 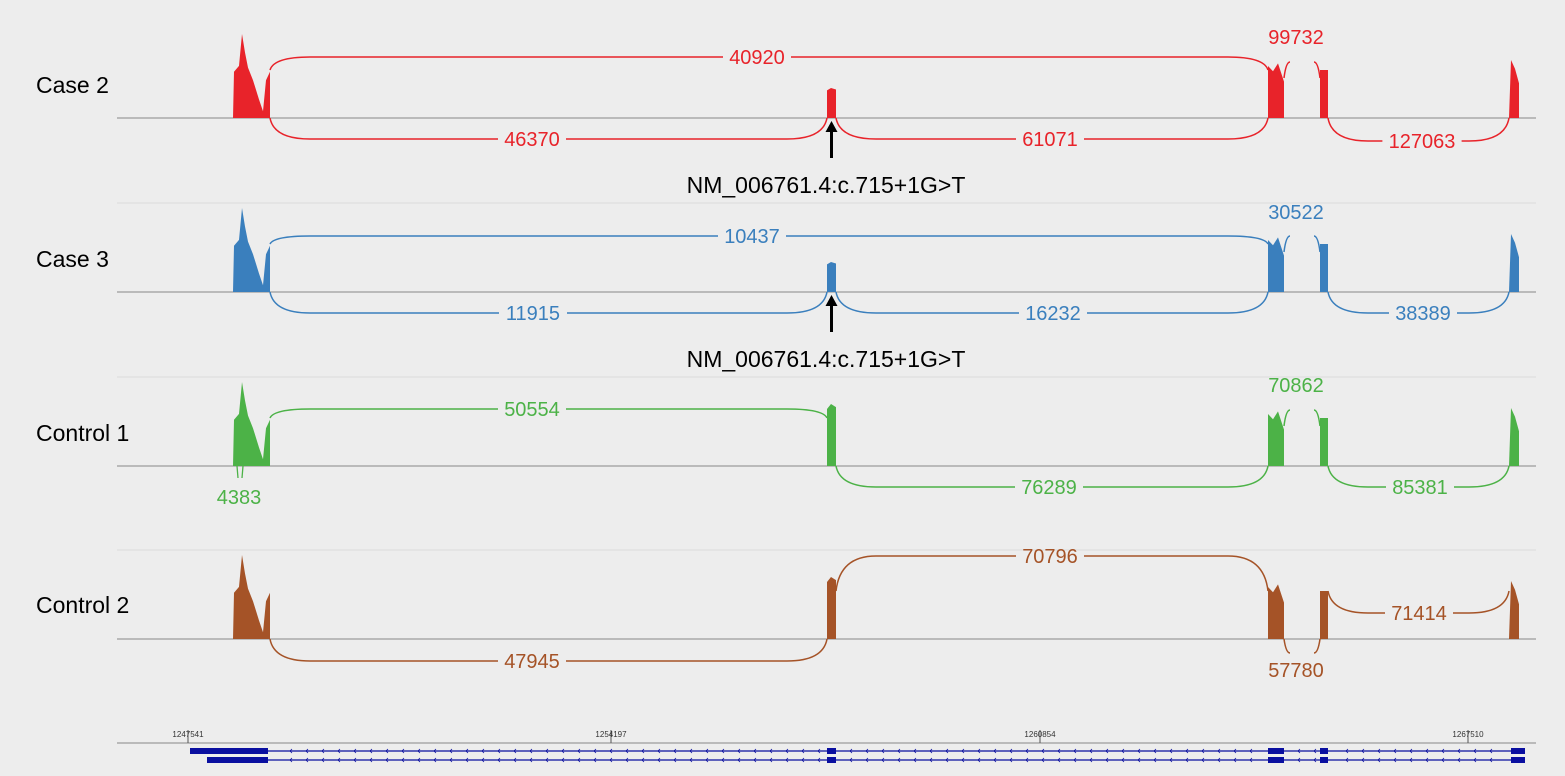 I want to click on variant-label: NM_006761.4:c.715+1G>T, so click(x=826, y=185).